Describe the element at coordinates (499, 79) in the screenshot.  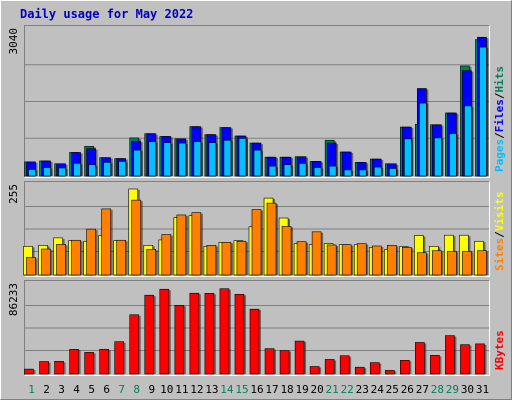
I see `legend-entry: Hits` at that location.